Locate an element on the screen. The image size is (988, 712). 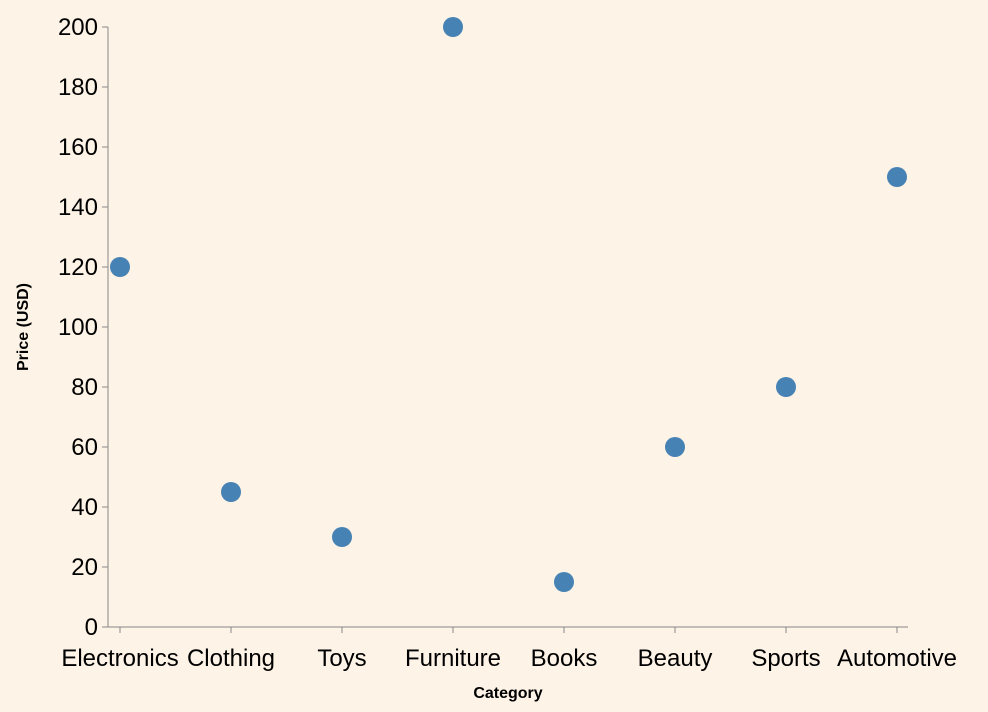
y-tick-label: 180 is located at coordinates (78, 87).